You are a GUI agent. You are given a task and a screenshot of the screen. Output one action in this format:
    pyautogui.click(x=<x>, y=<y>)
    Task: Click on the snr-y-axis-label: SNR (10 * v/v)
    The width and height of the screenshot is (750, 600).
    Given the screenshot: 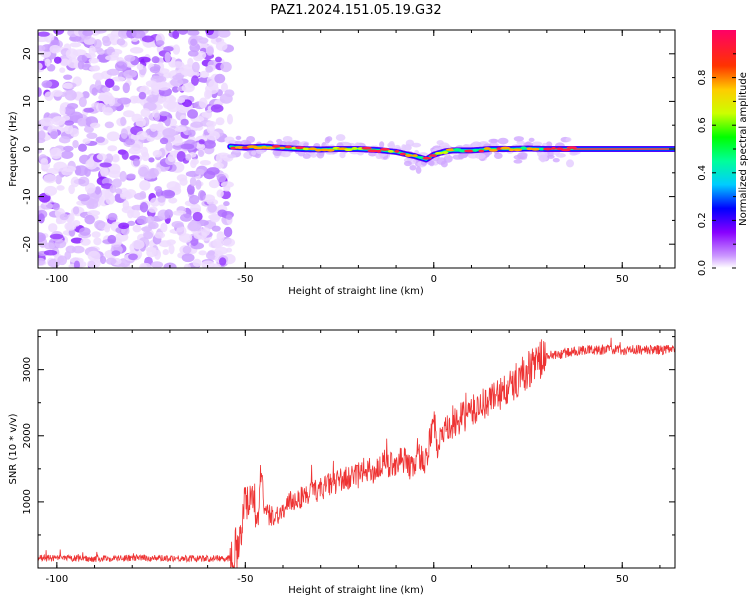 What is the action you would take?
    pyautogui.click(x=13, y=448)
    